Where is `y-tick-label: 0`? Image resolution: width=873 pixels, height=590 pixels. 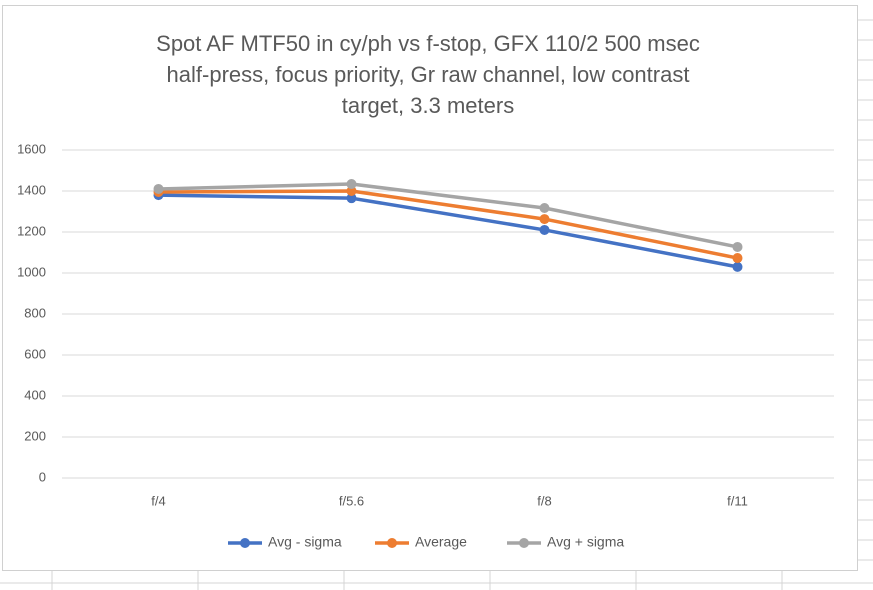
y-tick-label: 0 is located at coordinates (42, 476).